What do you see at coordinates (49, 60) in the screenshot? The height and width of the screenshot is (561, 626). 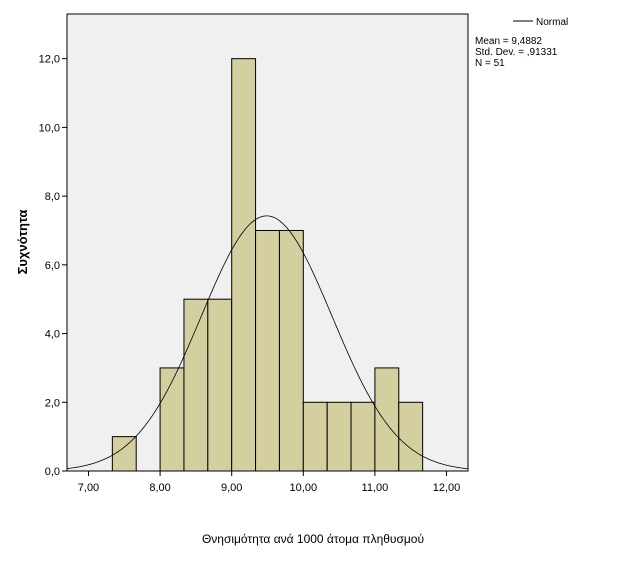 I see `y-tick-label-6: 12,0` at bounding box center [49, 60].